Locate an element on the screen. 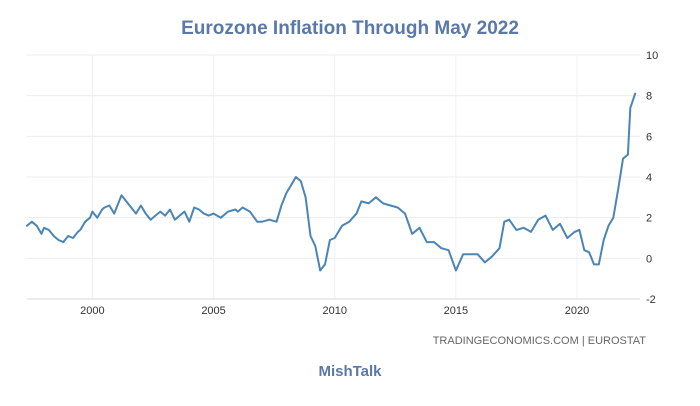 This screenshot has width=700, height=406. x-tick-label: 2015 is located at coordinates (456, 311).